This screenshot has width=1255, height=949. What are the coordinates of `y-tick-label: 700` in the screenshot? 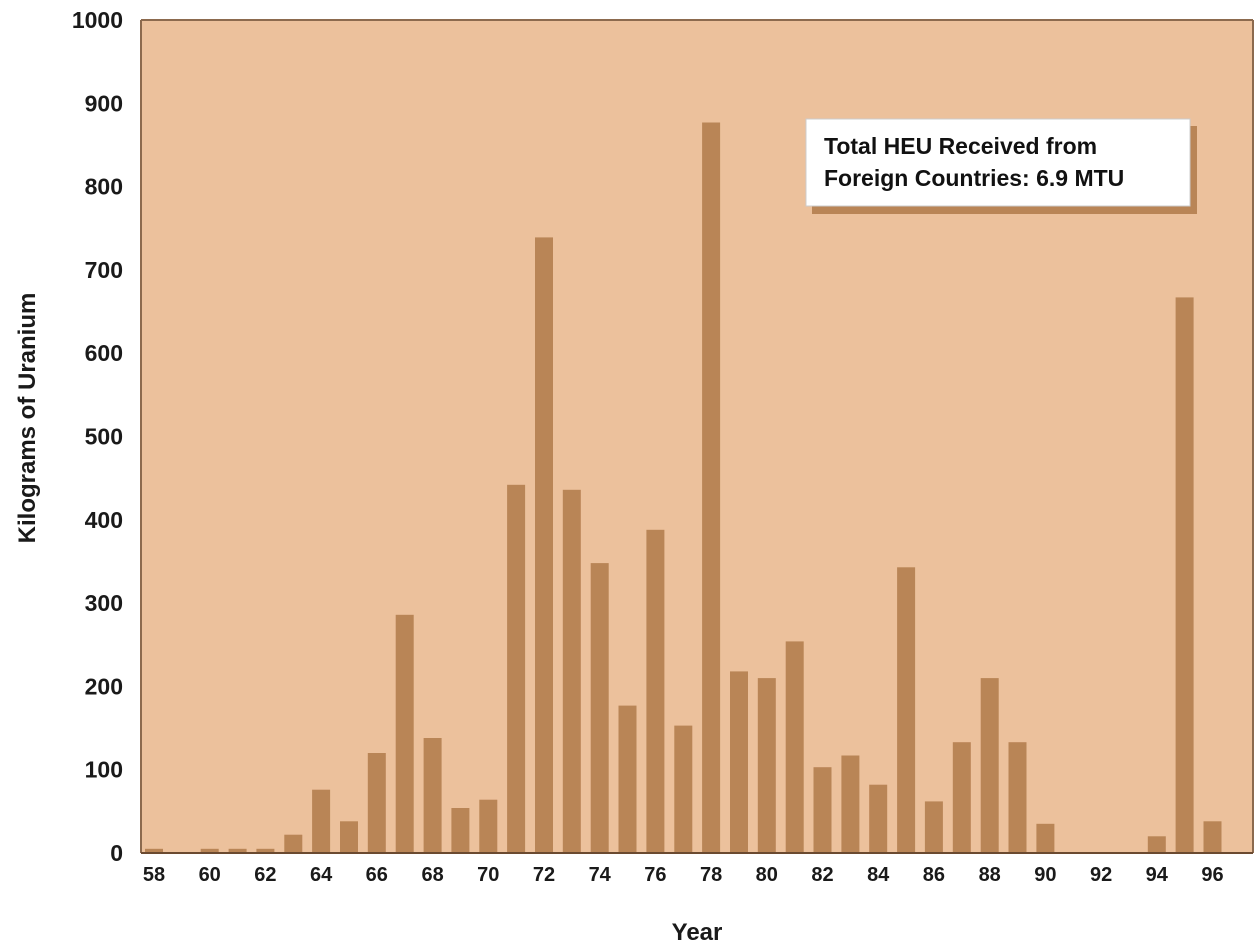 It's located at (104, 270).